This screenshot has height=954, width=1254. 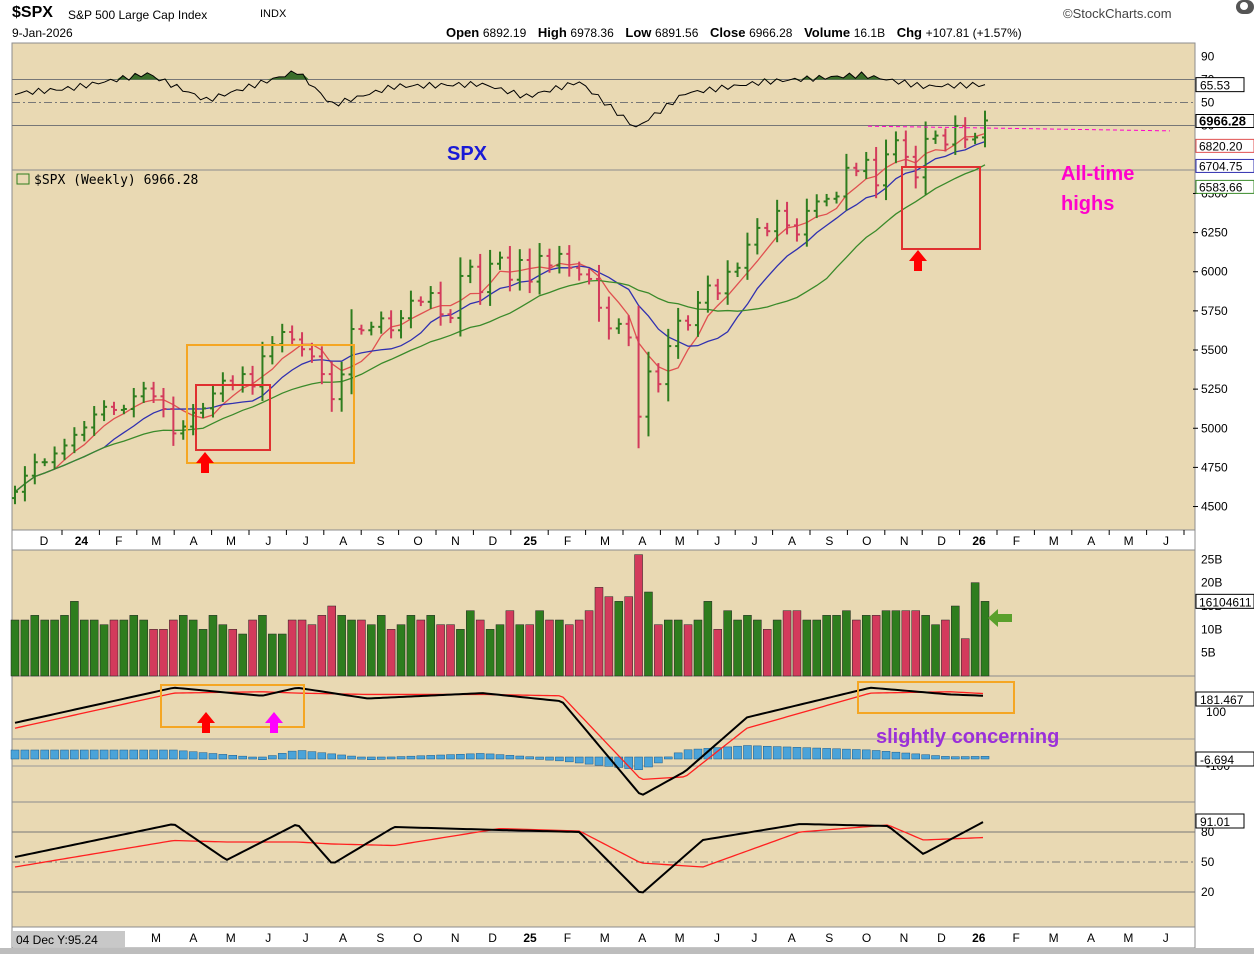 I want to click on crosshair-readout-bg, so click(x=69, y=939).